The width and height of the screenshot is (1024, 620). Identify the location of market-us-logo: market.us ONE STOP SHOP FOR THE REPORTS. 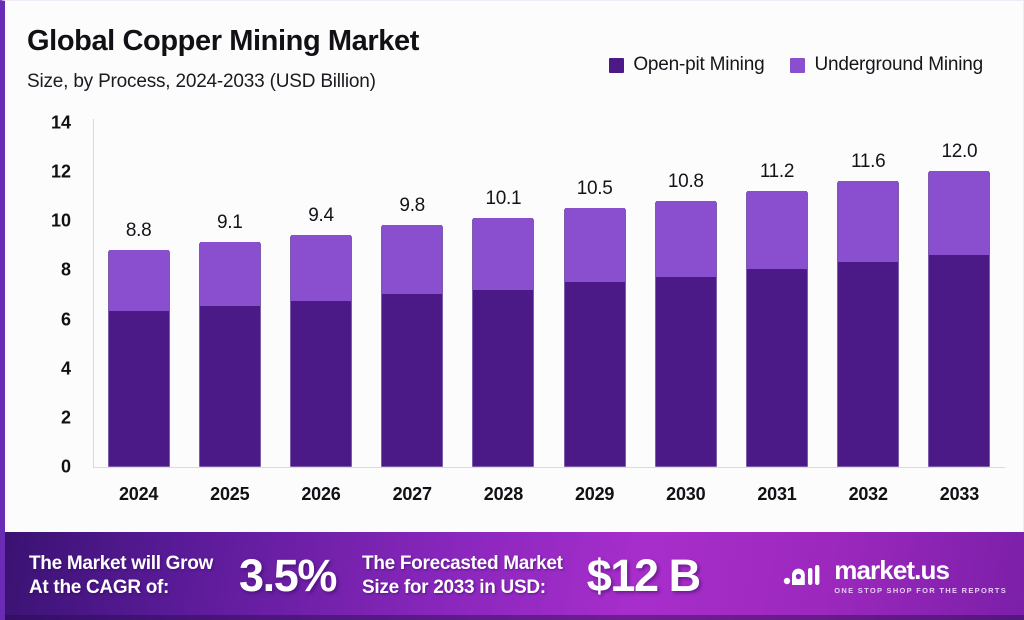
(895, 576).